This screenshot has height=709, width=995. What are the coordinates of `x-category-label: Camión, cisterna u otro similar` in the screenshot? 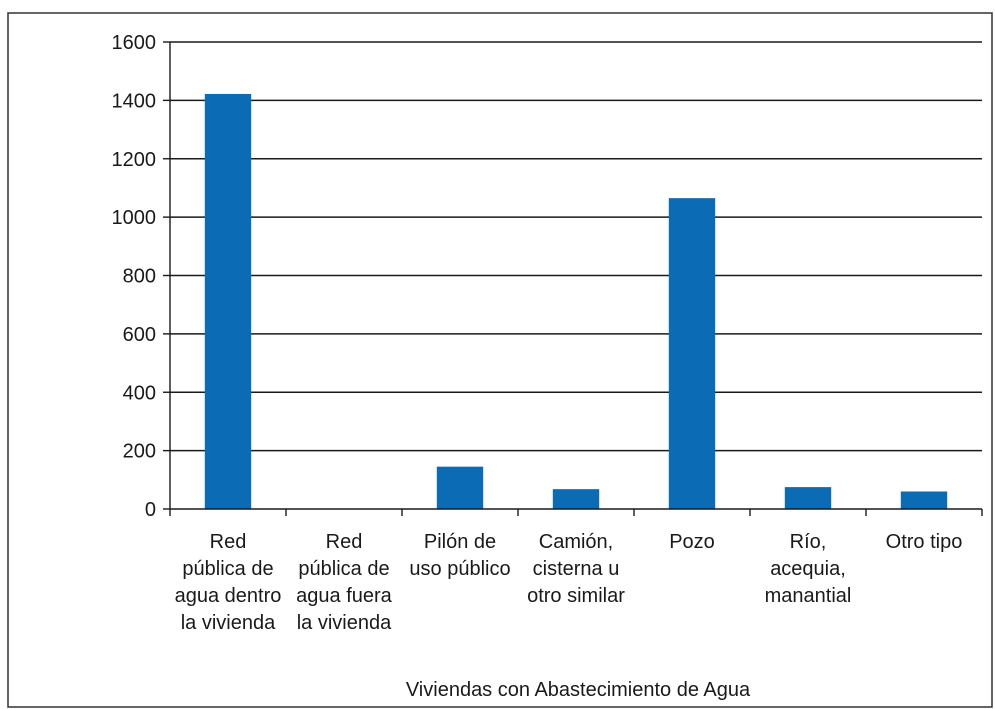 It's located at (576, 569).